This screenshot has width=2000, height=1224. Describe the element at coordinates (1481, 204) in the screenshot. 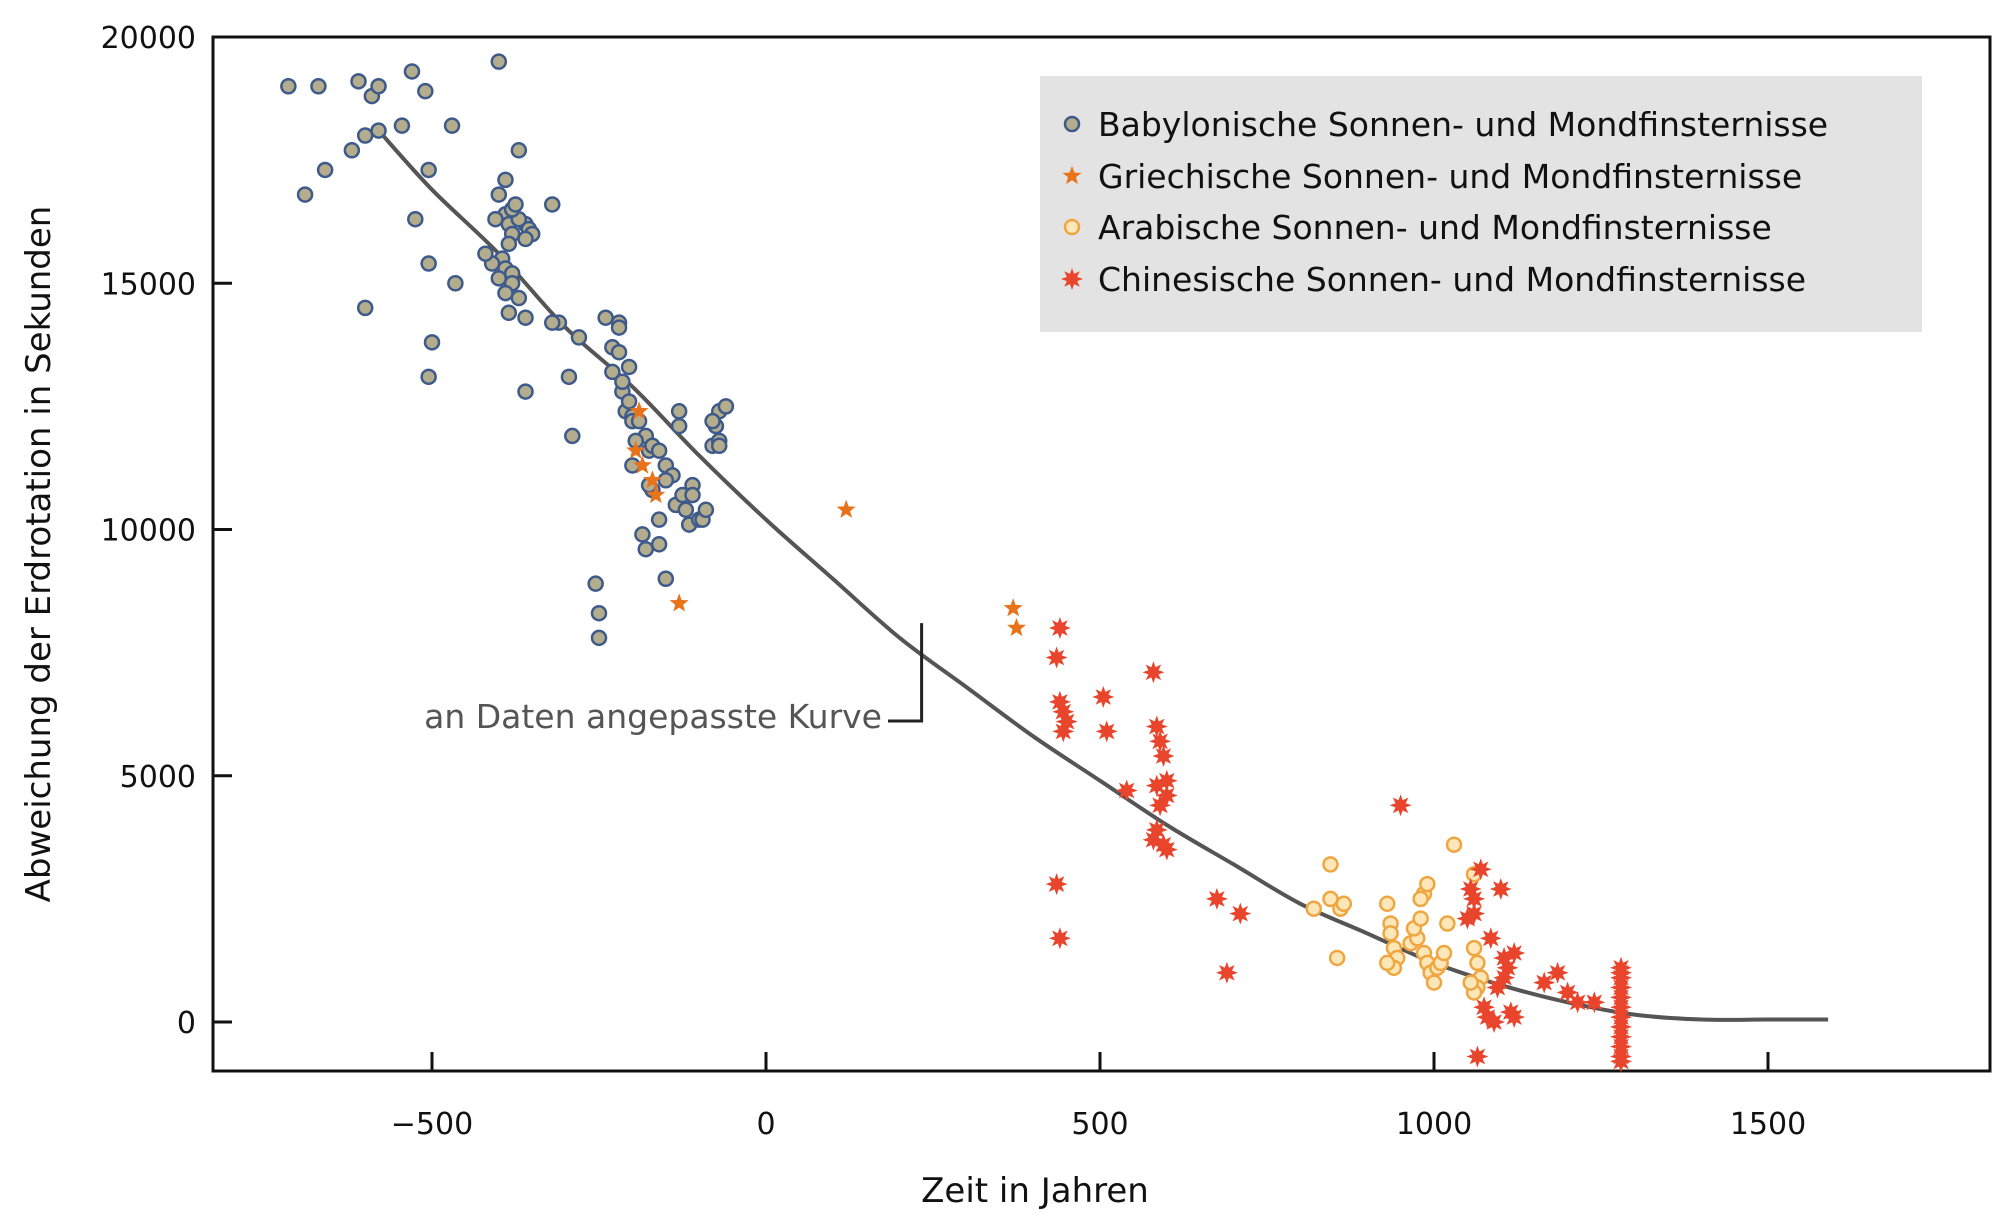

I see `legend-background` at that location.